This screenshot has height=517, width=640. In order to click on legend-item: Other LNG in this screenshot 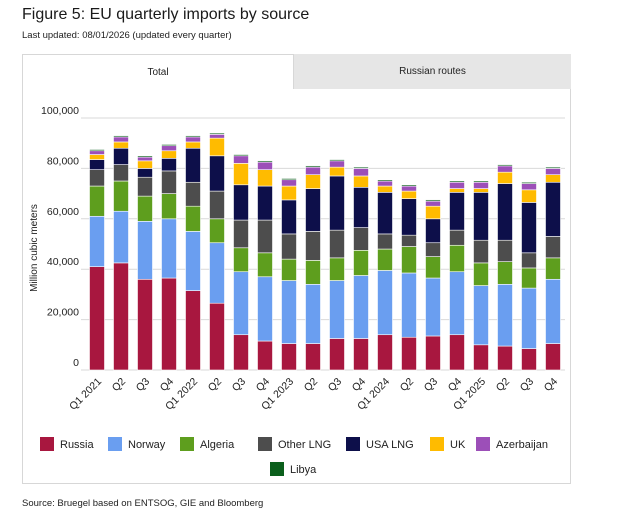, I will do `click(294, 444)`.